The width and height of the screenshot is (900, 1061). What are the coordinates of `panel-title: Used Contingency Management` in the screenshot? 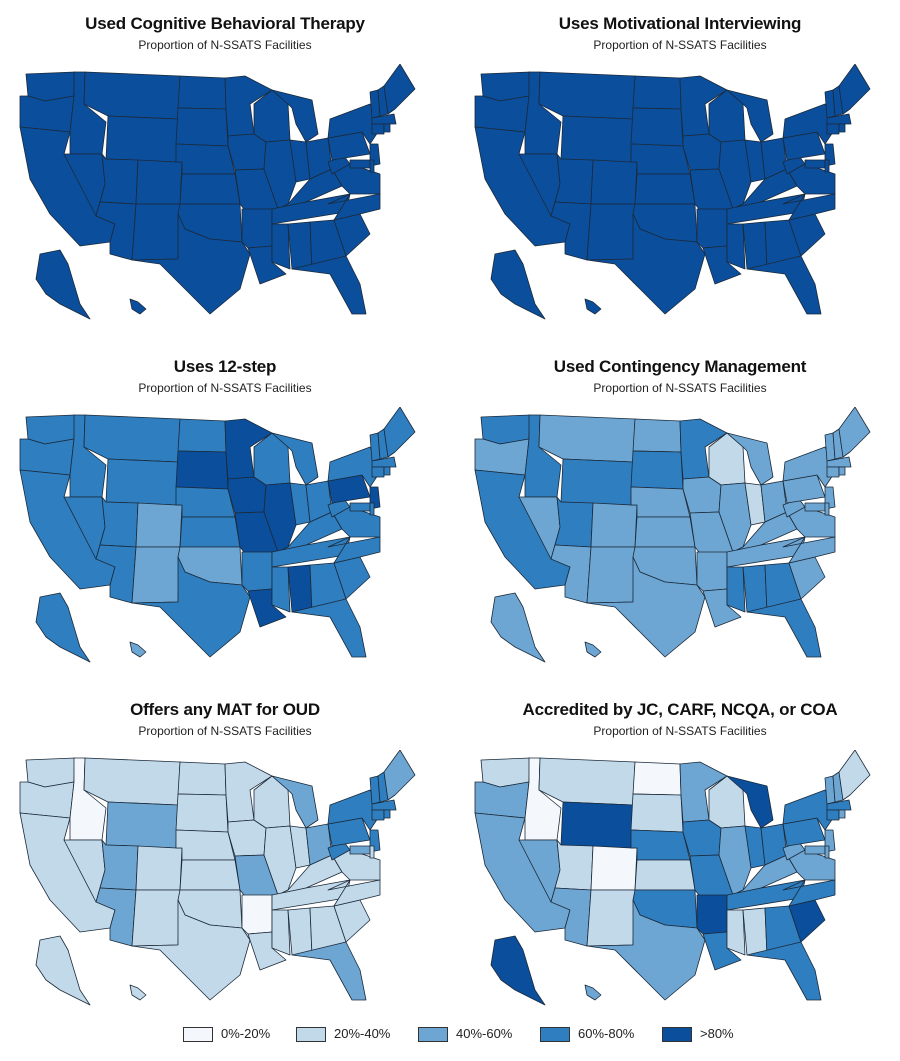 It's located at (680, 366).